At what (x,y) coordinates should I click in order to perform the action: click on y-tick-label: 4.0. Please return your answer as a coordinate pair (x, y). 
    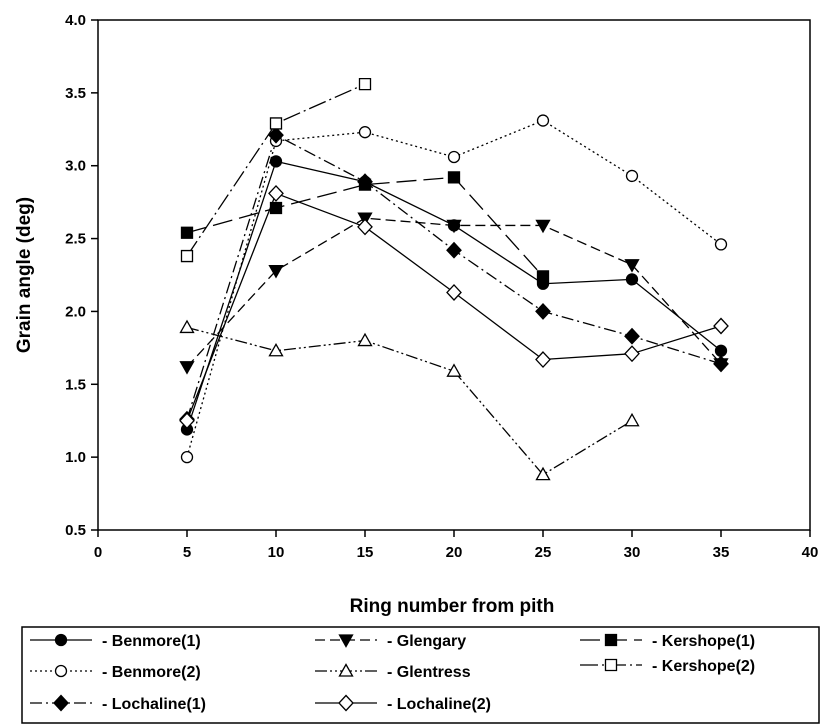
    Looking at the image, I should click on (75, 20).